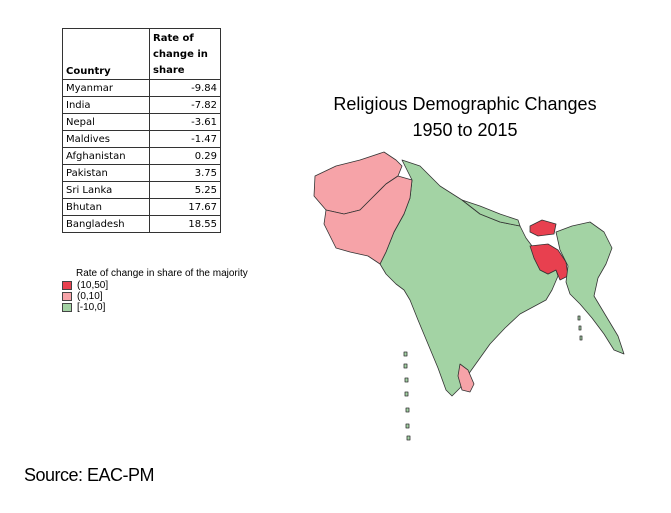 The height and width of the screenshot is (513, 671). I want to click on legend-label: (0,10], so click(90, 296).